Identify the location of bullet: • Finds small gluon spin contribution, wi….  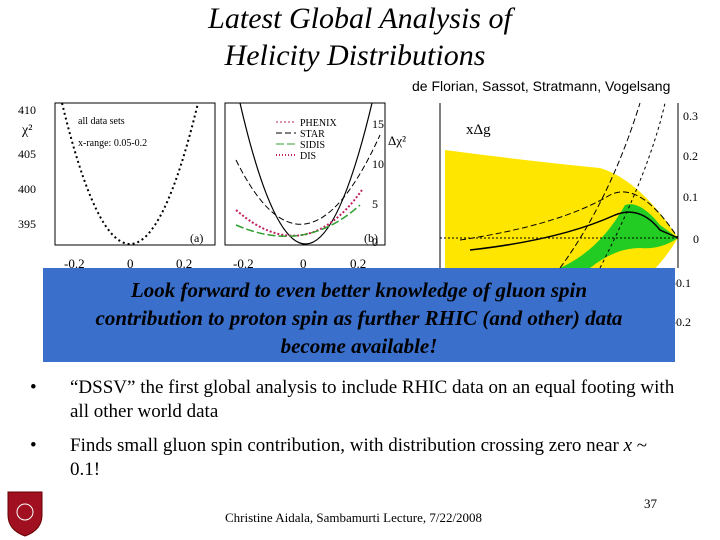
(339, 457).